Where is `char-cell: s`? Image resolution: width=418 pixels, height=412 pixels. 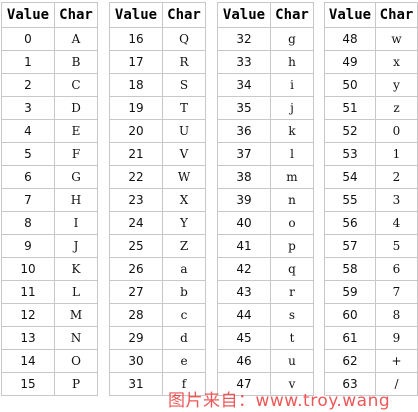 char-cell: s is located at coordinates (292, 315).